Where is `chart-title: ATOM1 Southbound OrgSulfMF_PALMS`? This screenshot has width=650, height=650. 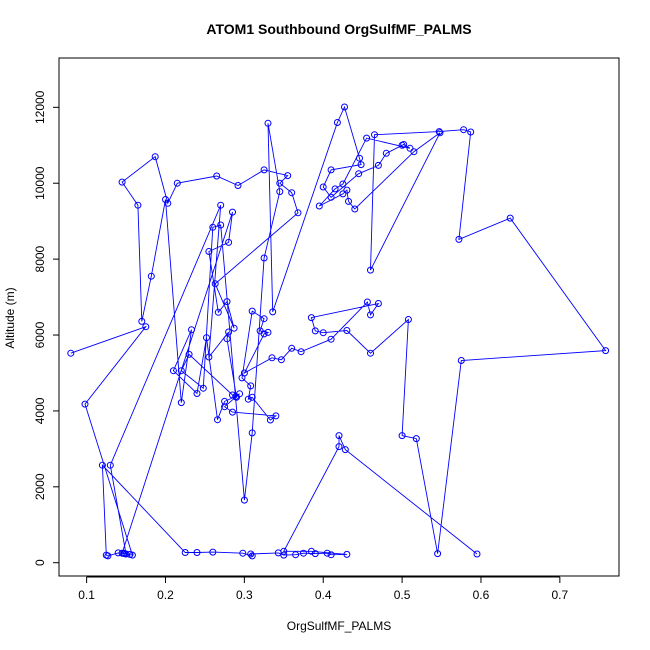 chart-title: ATOM1 Southbound OrgSulfMF_PALMS is located at coordinates (338, 29).